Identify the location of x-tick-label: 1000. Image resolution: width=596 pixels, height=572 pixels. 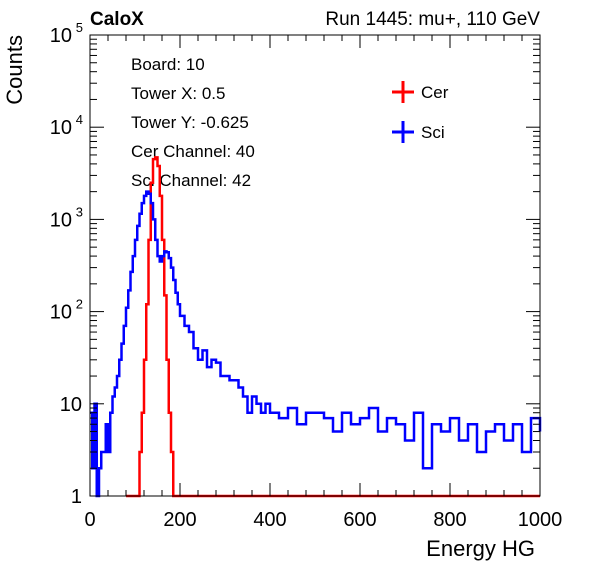
(540, 520).